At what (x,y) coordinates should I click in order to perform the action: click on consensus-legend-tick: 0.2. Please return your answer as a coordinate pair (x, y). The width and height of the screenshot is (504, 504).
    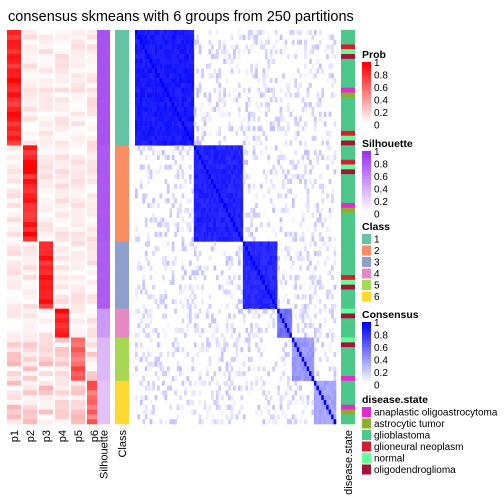
    Looking at the image, I should click on (381, 373).